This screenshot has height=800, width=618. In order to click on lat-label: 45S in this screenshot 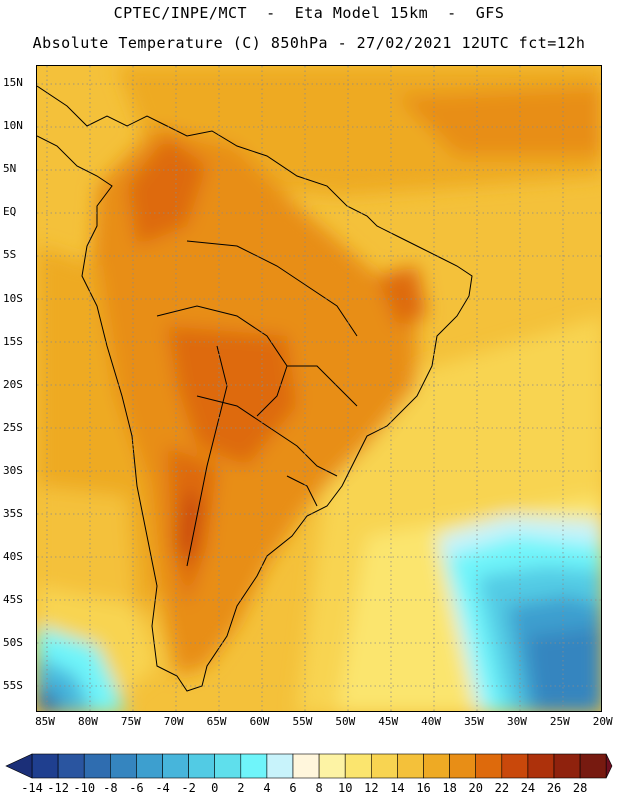, I will do `click(13, 600)`.